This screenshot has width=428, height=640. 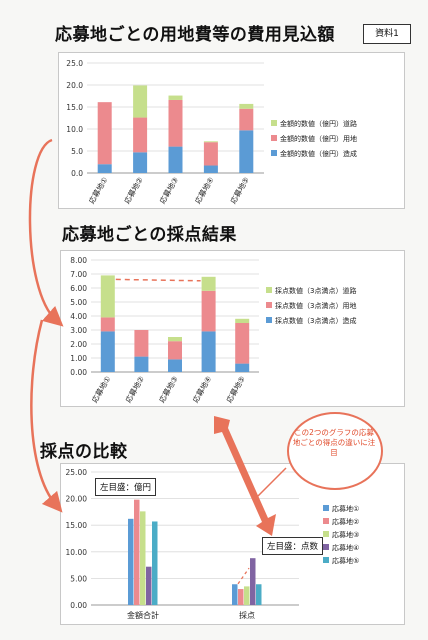 I want to click on callout-text: この2つのグラフの応募地ごとの得点の違いに注目, so click(x=334, y=442).